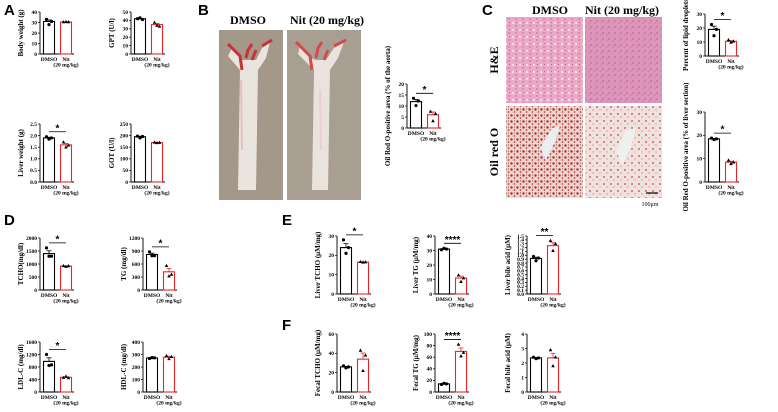  What do you see at coordinates (318, 362) in the screenshot?
I see `y-axis-label: Fecal TCHO (μM/mg)` at bounding box center [318, 362].